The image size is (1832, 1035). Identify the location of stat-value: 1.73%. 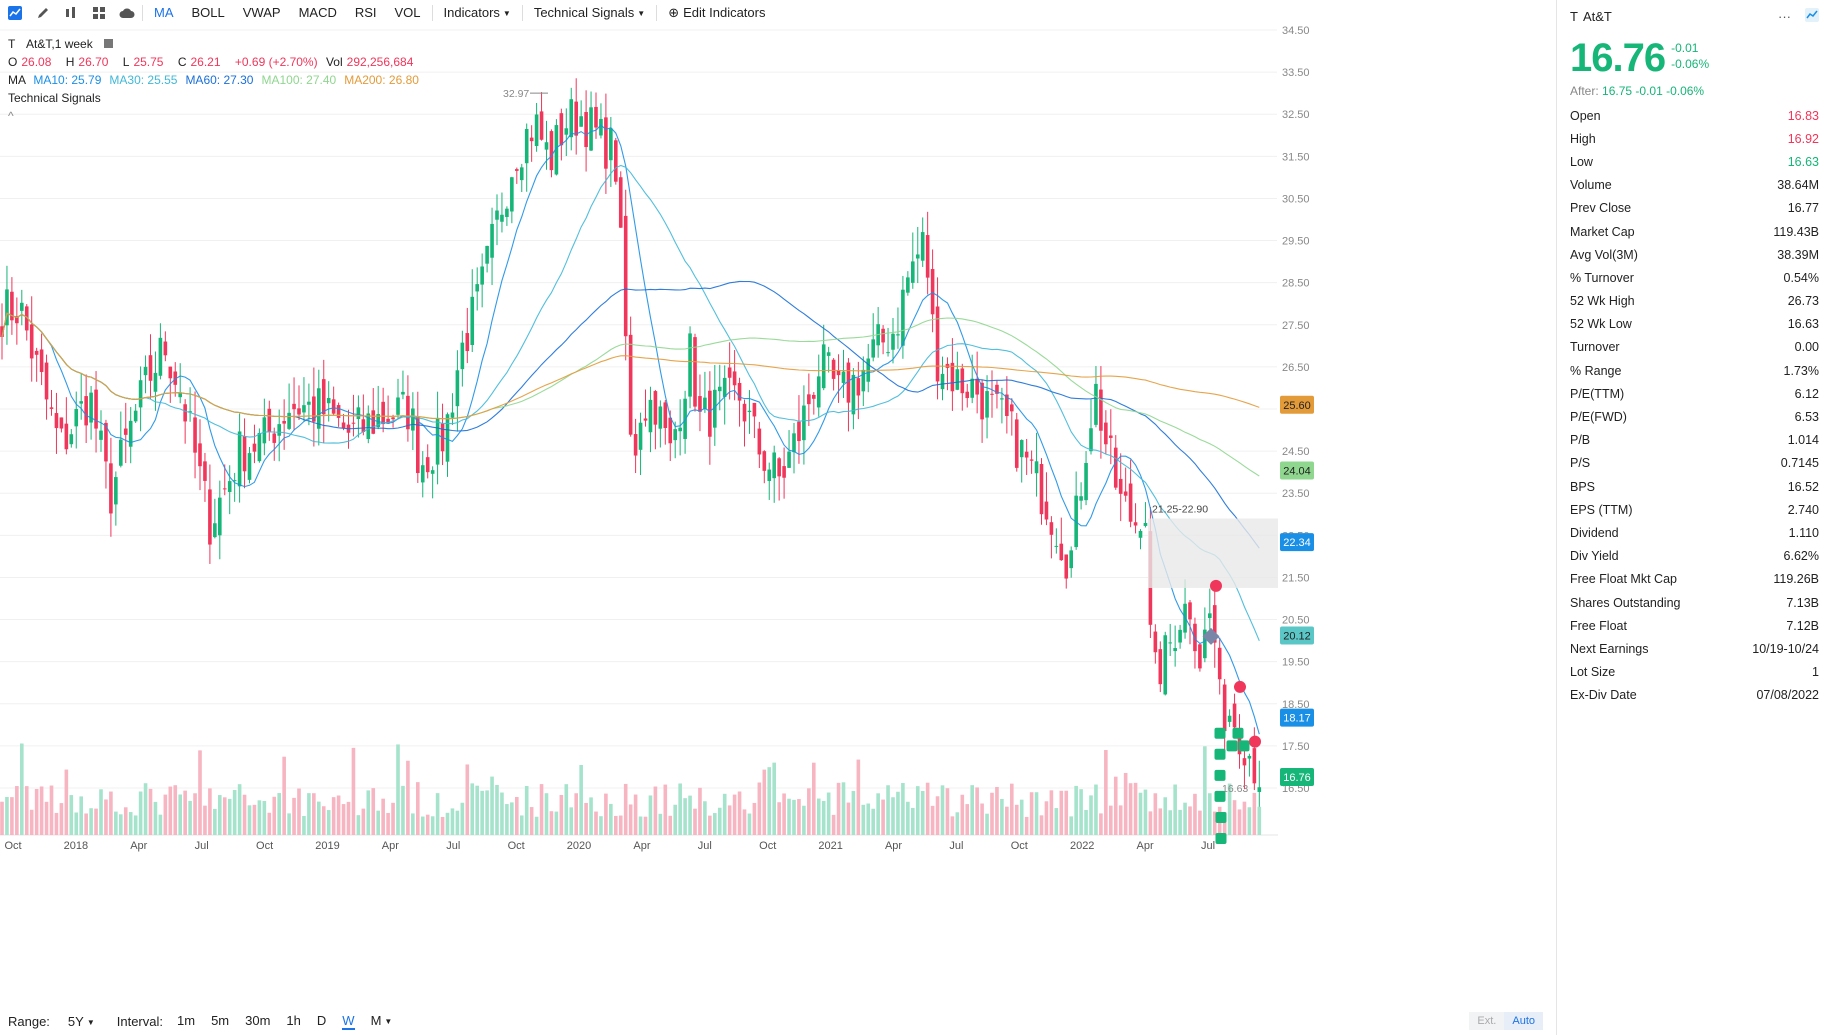
(1801, 370).